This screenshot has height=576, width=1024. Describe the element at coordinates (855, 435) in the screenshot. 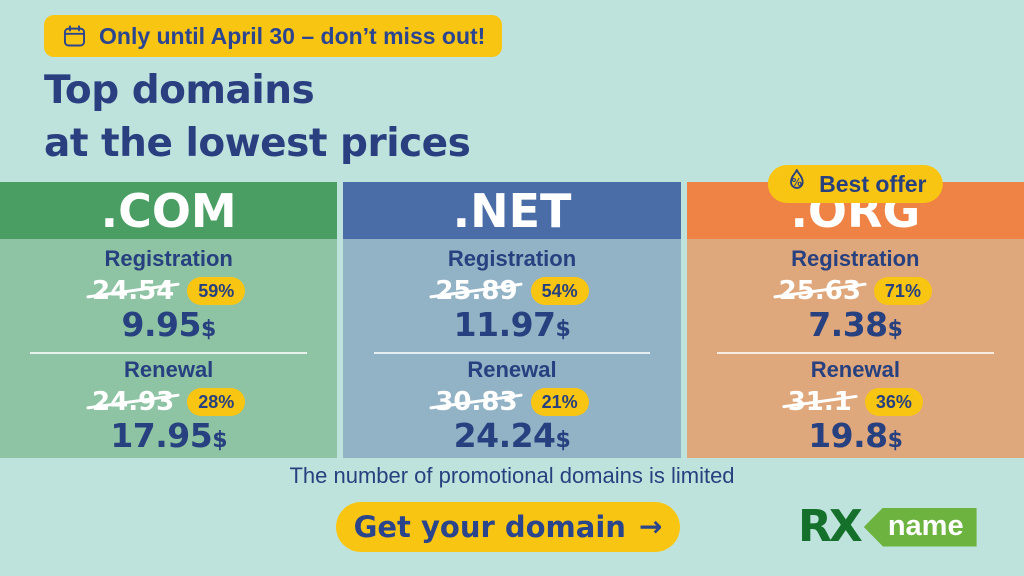

I see `new-price: 19.8$` at that location.